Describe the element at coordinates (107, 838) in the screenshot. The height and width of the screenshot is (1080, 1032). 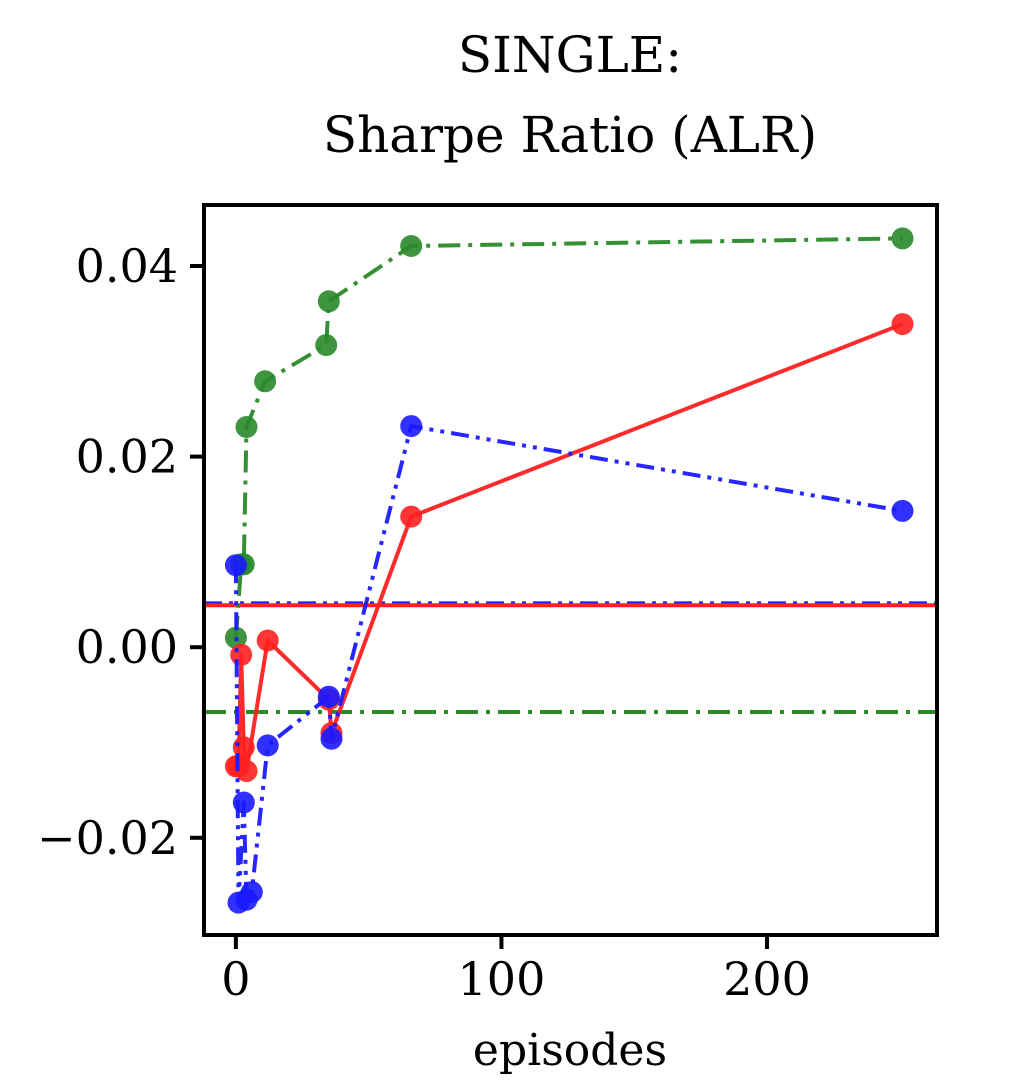
I see `y-tick-label: −0.02` at that location.